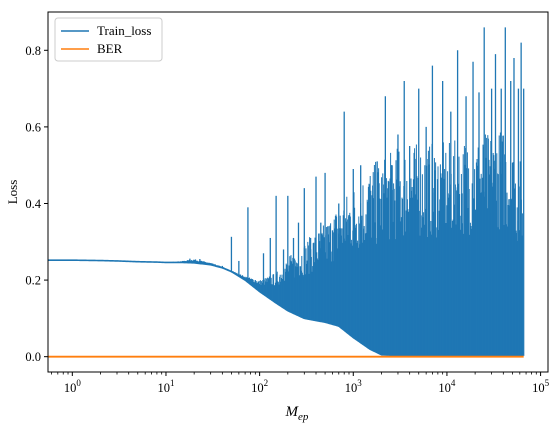 The image size is (557, 430). Describe the element at coordinates (33, 51) in the screenshot. I see `y-tick-label: 0.8` at that location.